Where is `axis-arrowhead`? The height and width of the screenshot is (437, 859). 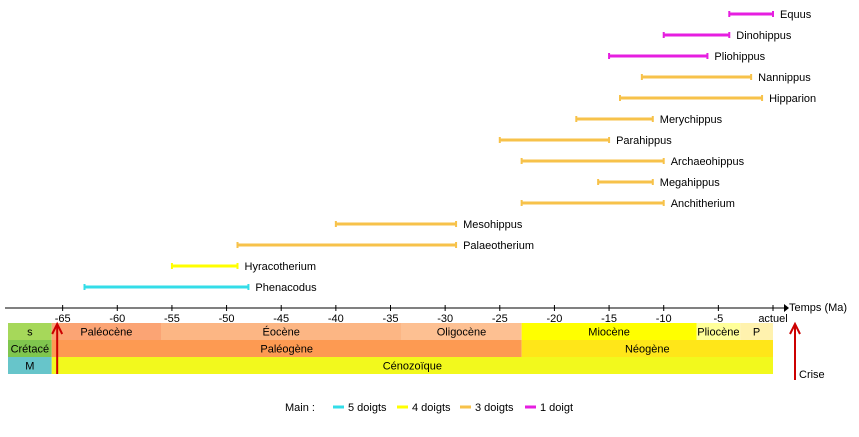
axis-arrowhead is located at coordinates (786, 308).